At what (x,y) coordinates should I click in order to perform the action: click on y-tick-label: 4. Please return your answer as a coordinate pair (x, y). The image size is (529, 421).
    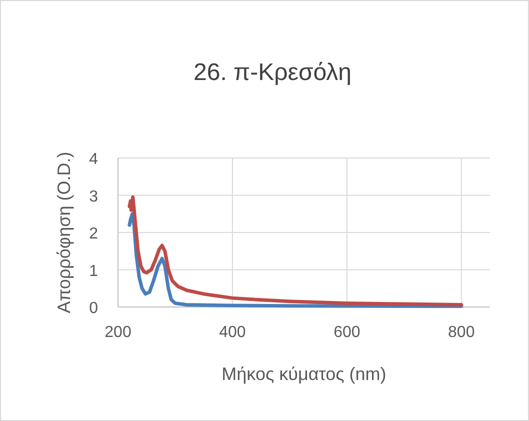
    Looking at the image, I should click on (93, 159).